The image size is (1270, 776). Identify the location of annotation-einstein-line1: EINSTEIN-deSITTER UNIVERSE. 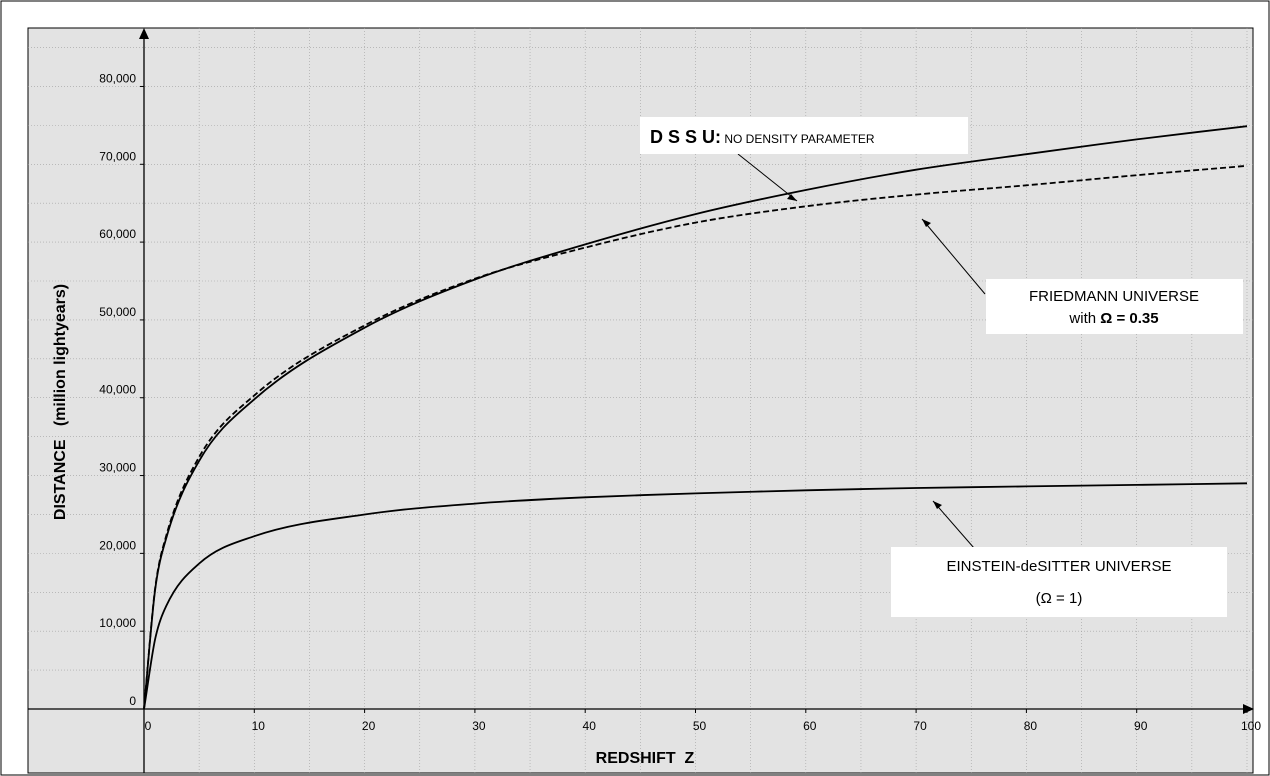
(1058, 566).